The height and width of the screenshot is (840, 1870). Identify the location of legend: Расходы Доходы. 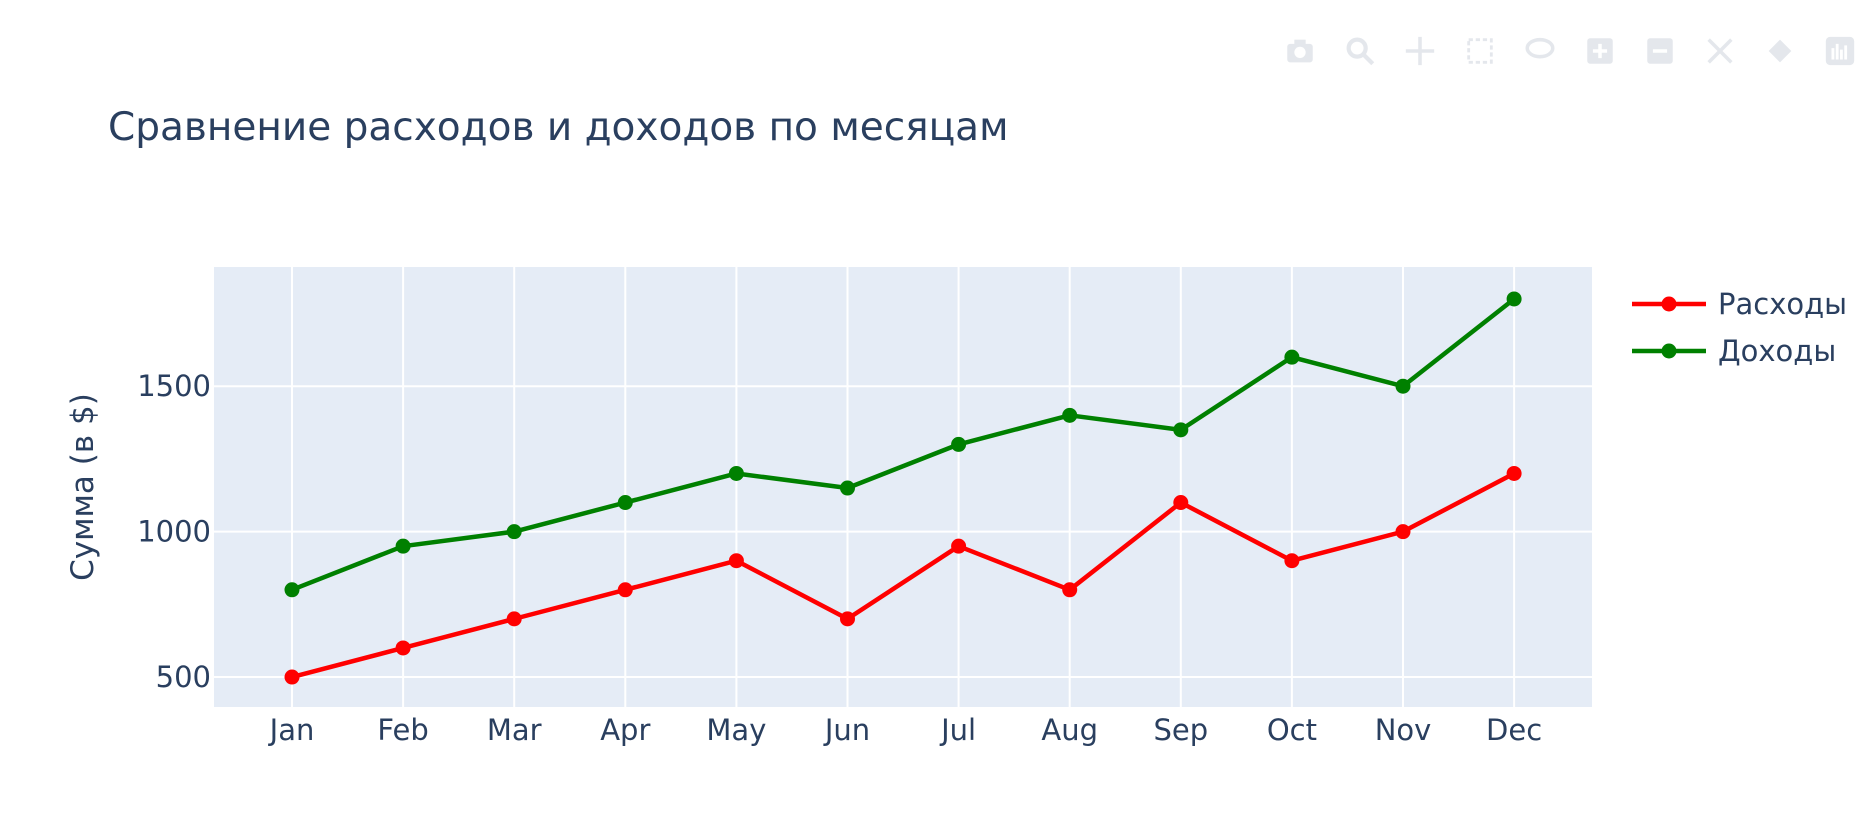
(1739, 327).